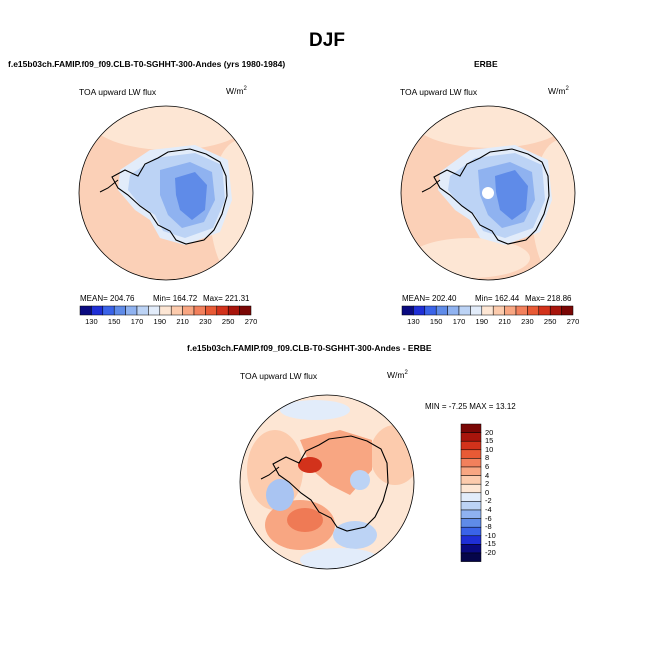 The height and width of the screenshot is (654, 654). I want to click on model-map-border, so click(166, 193).